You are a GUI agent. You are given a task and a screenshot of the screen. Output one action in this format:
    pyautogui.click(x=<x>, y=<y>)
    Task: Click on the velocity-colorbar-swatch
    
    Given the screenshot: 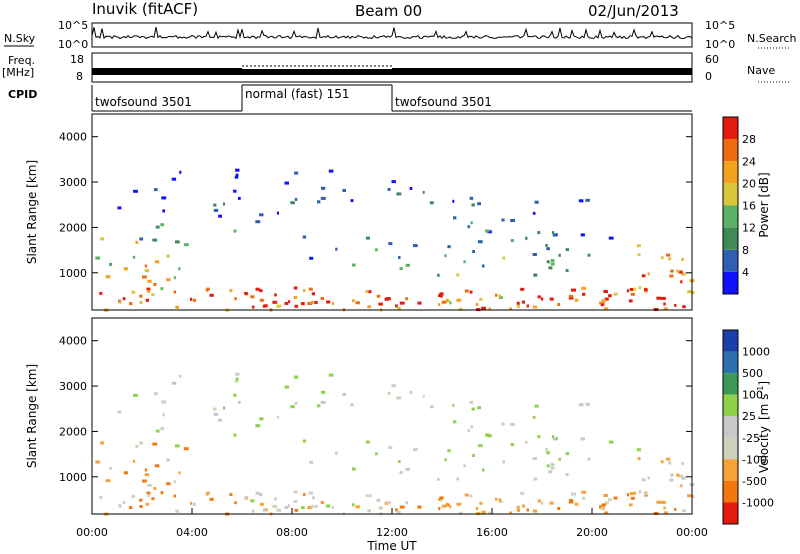 What is the action you would take?
    pyautogui.click(x=730, y=362)
    